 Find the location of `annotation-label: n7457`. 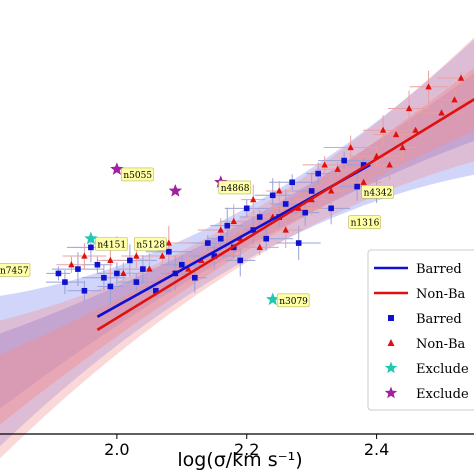

annotation-label: n7457 is located at coordinates (14, 271).